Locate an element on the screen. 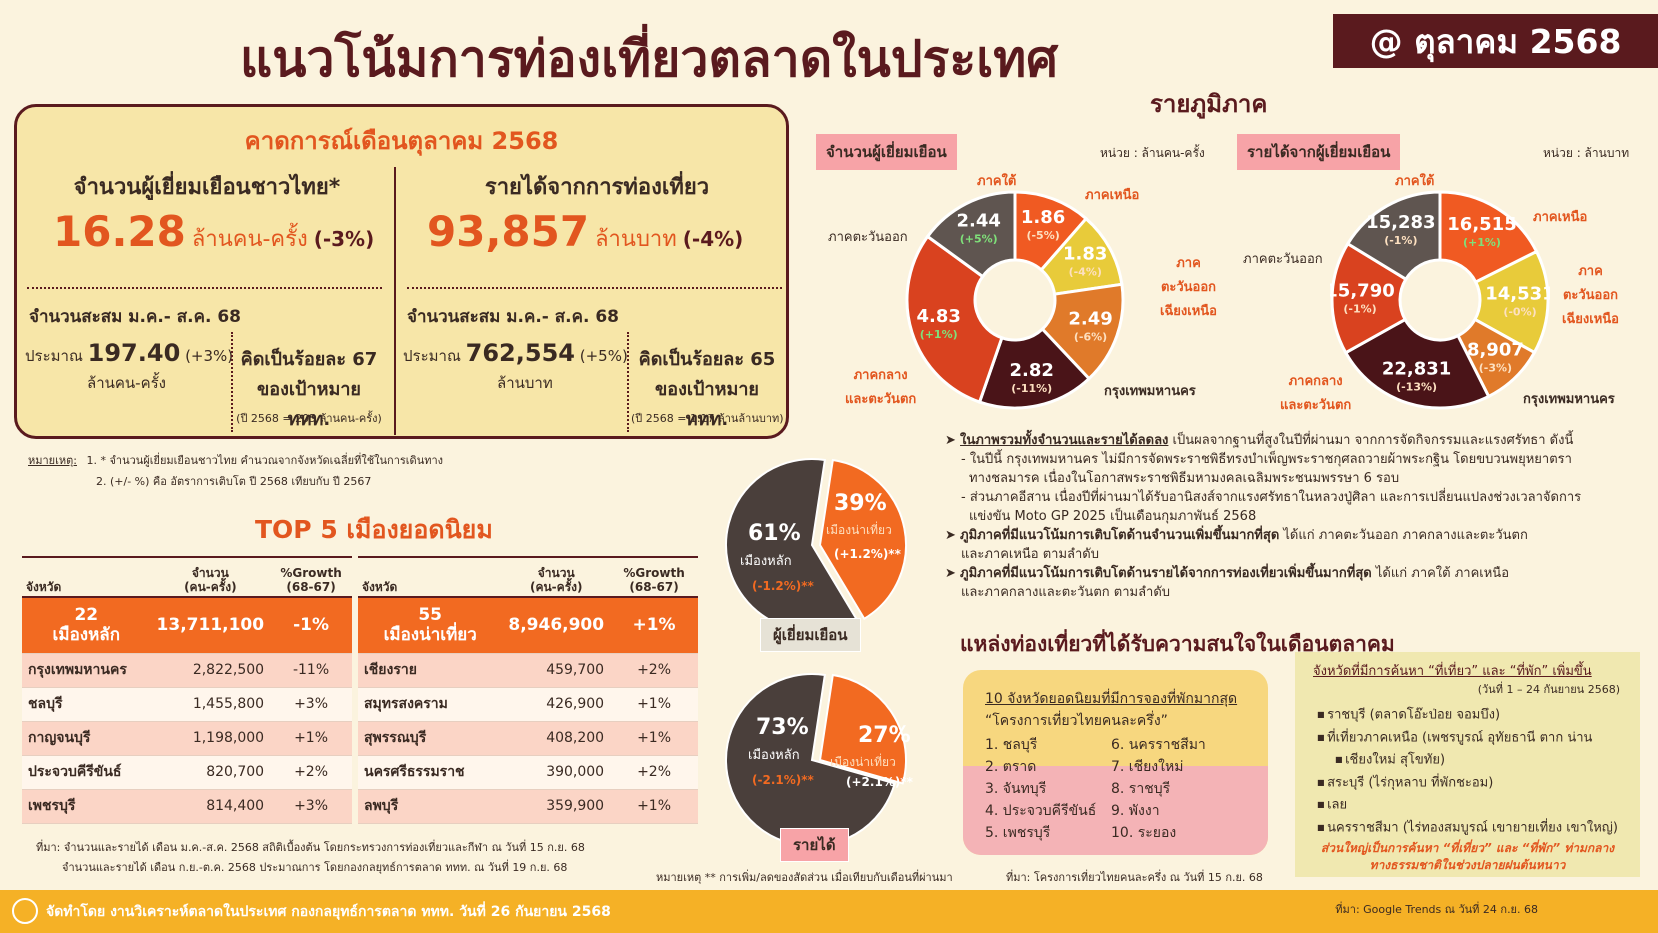  table-row: ลพบุรี 359,900 +1% is located at coordinates (528, 806).